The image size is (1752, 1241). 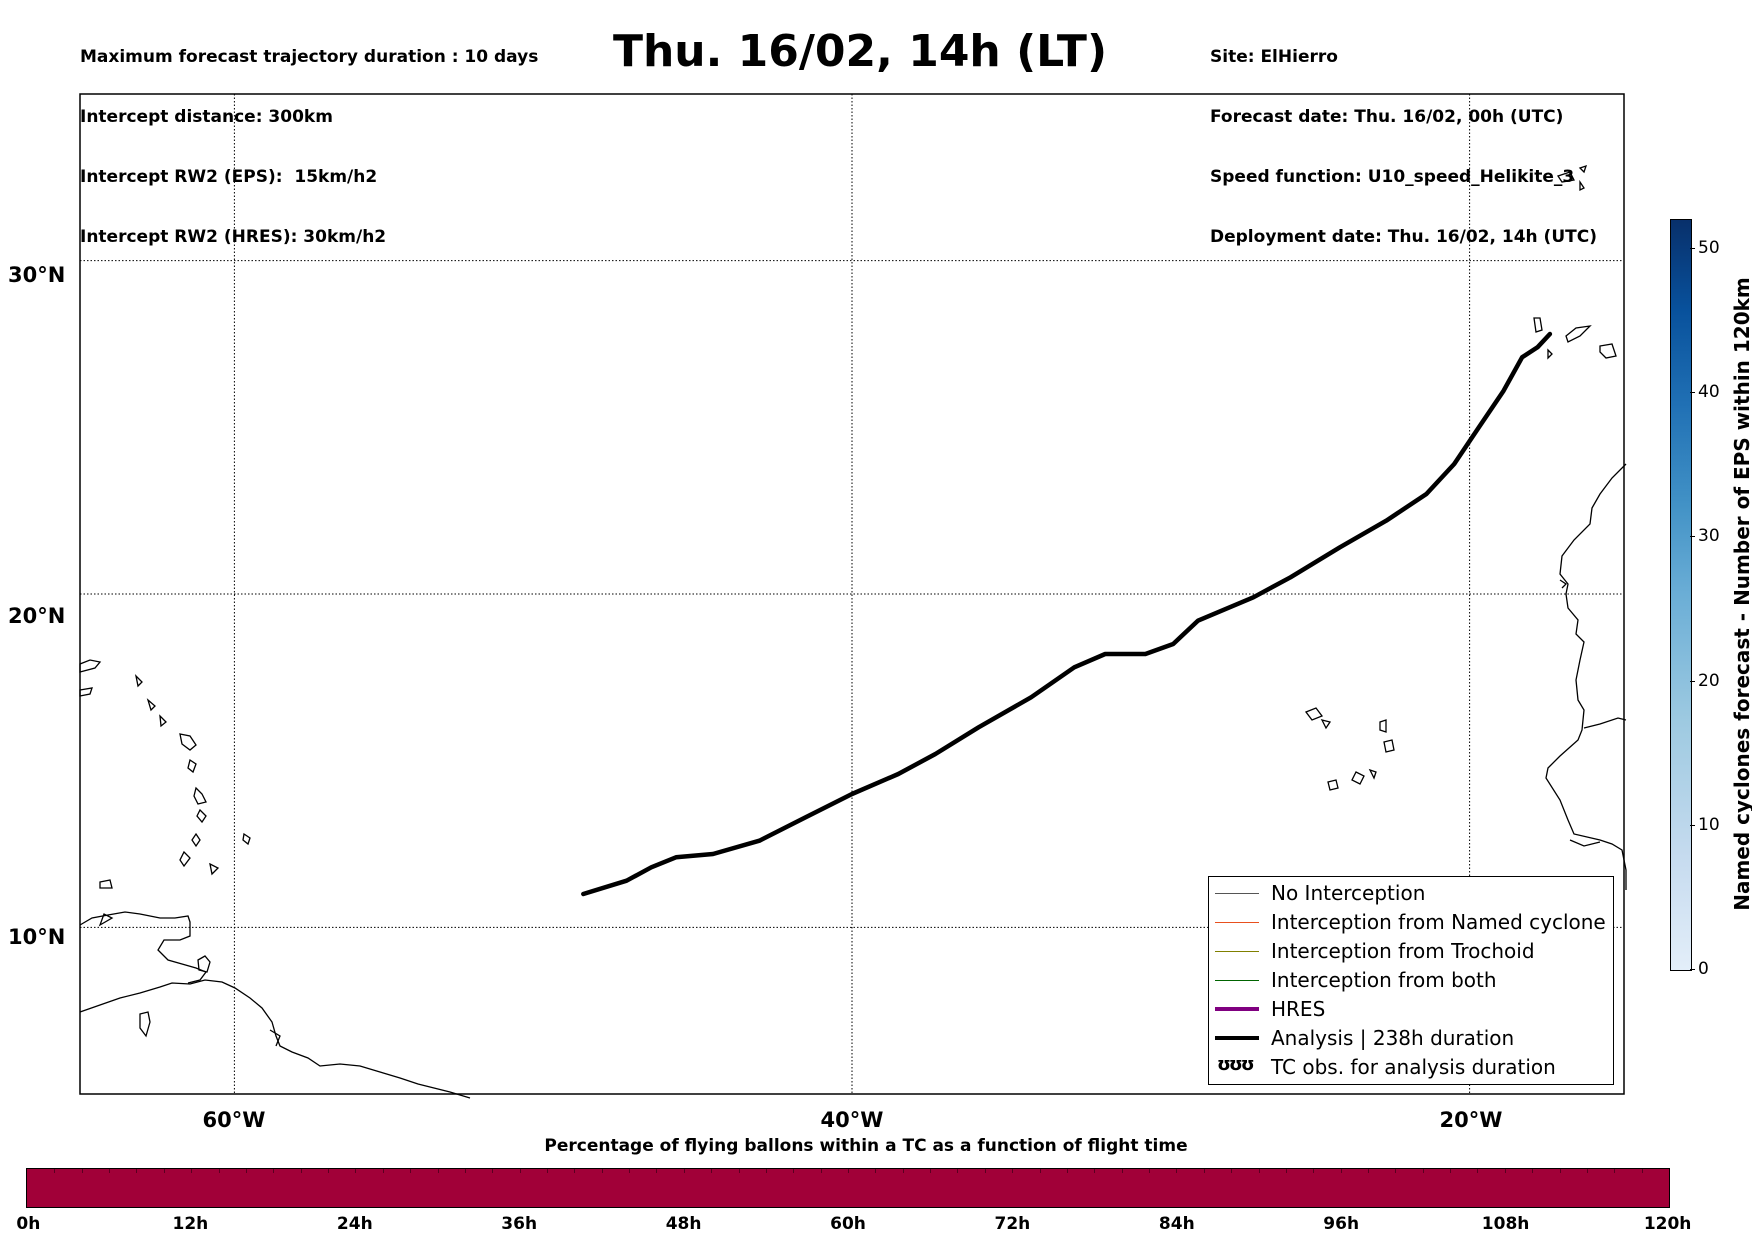 I want to click on lat-label-10n: 10°N, so click(x=37, y=937).